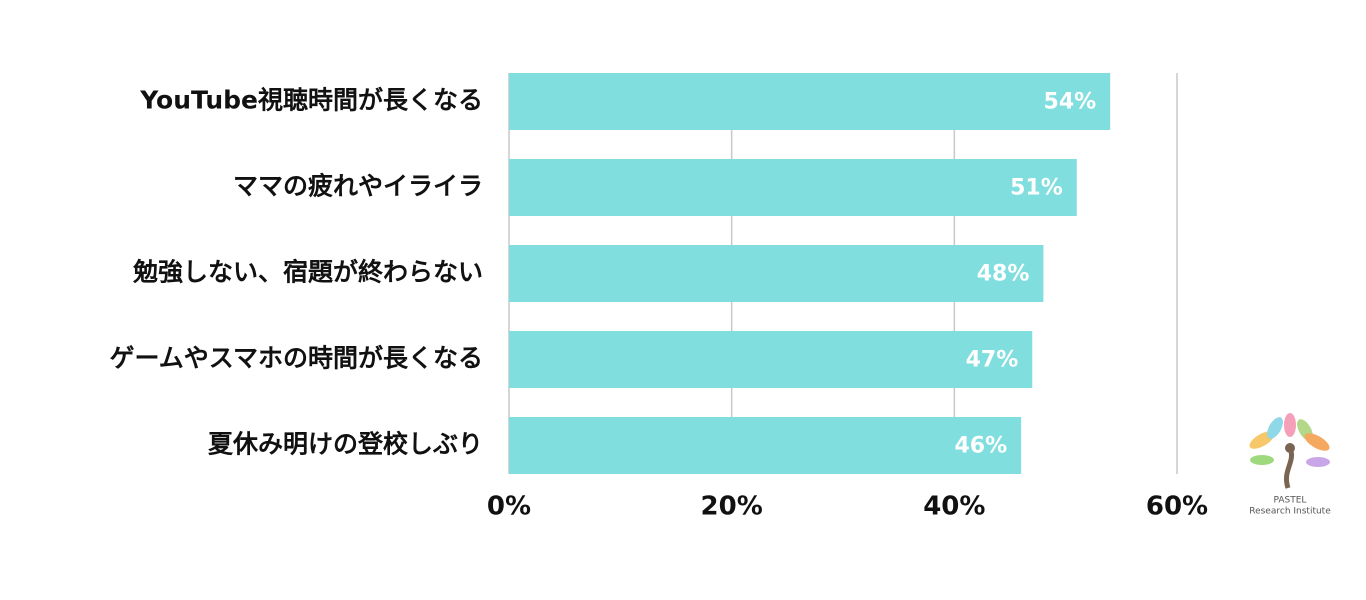 The width and height of the screenshot is (1366, 600). I want to click on logo-text: Research Institute, so click(1290, 512).